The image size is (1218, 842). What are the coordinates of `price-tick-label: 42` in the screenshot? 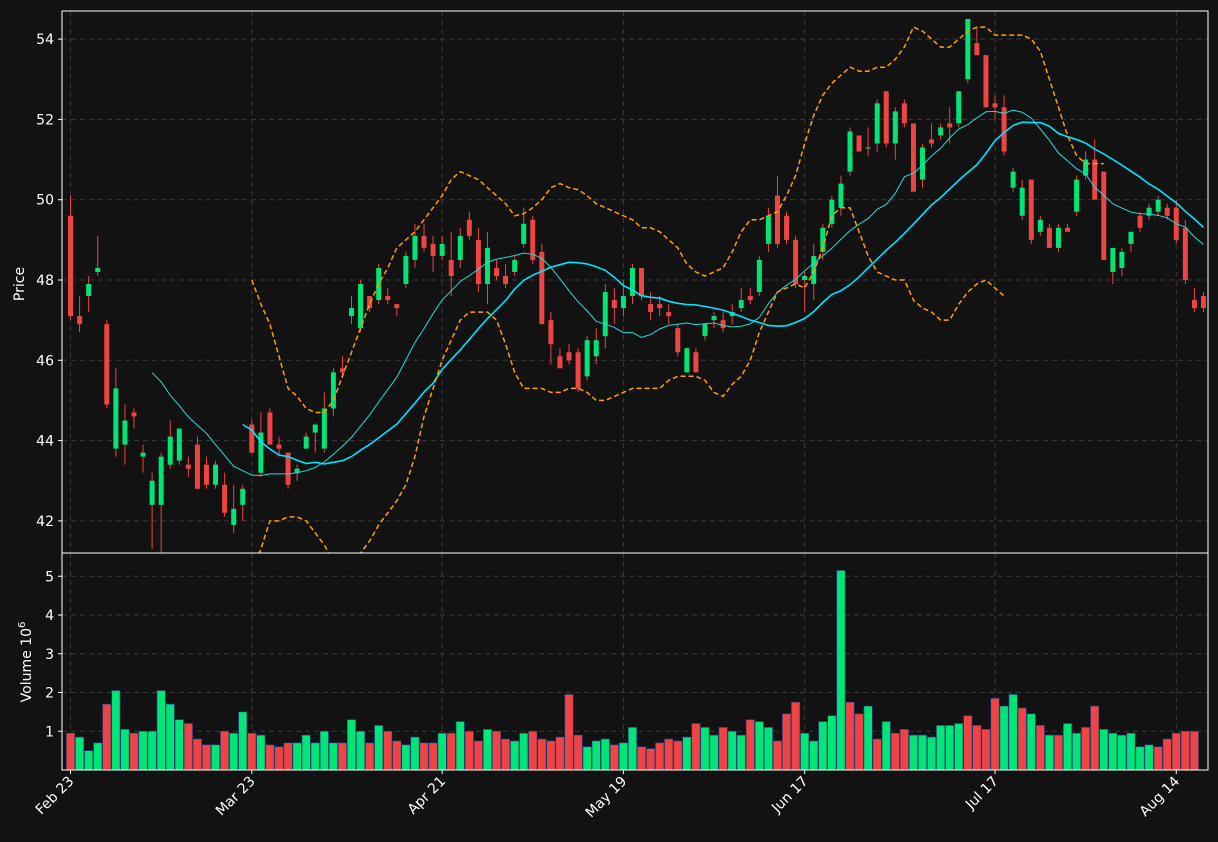 It's located at (45, 522).